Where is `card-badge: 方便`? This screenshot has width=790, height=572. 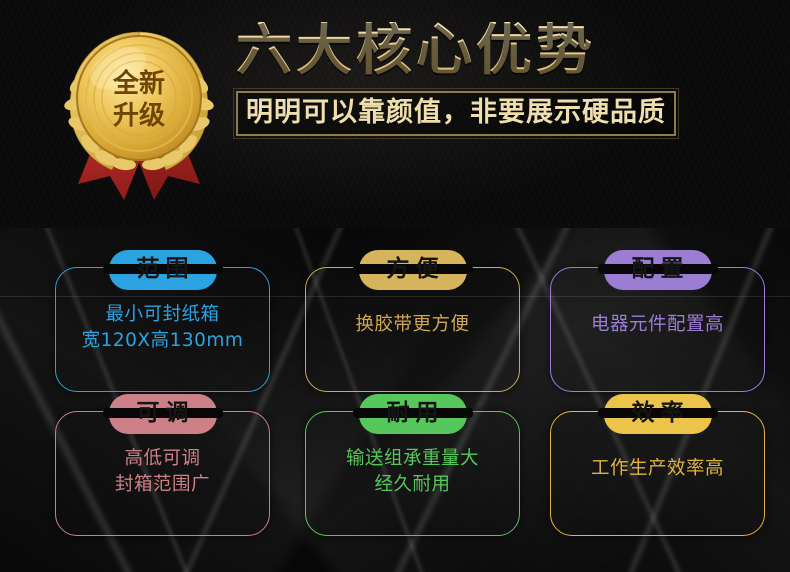 card-badge: 方便 is located at coordinates (412, 270).